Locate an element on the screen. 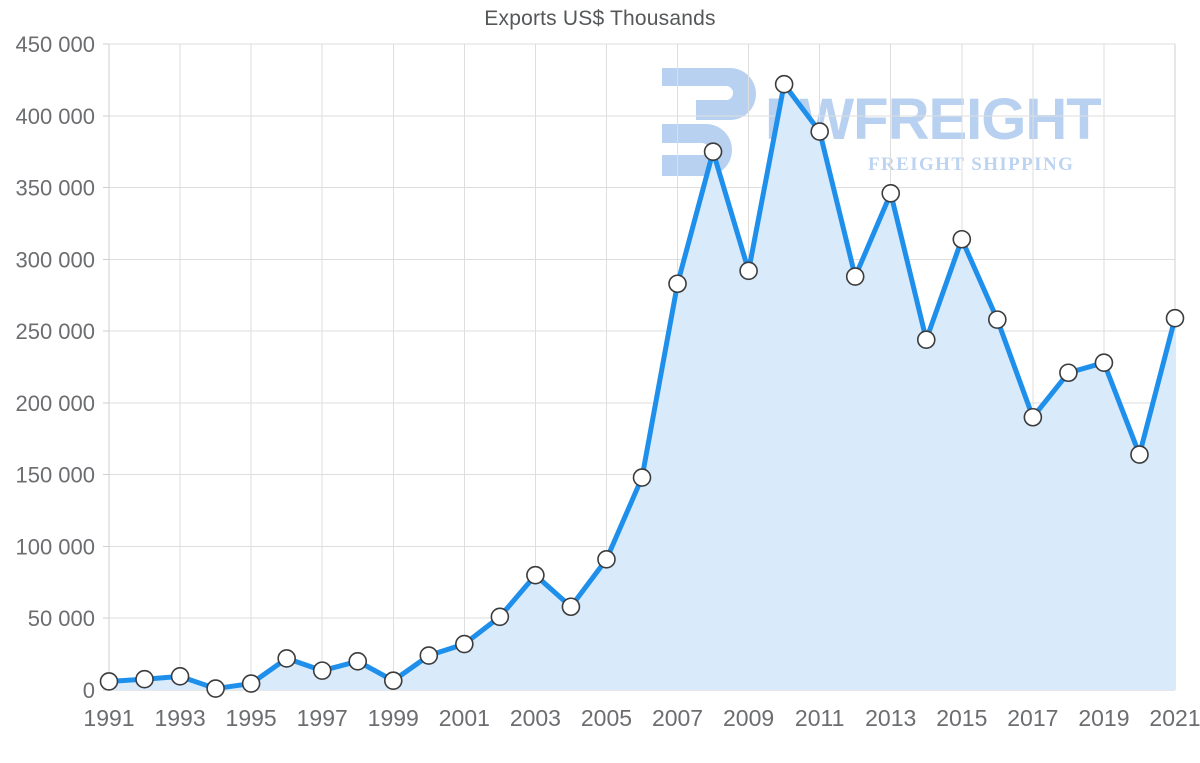 The height and width of the screenshot is (763, 1200). y-axis-tick-label: 400 000 is located at coordinates (55, 116).